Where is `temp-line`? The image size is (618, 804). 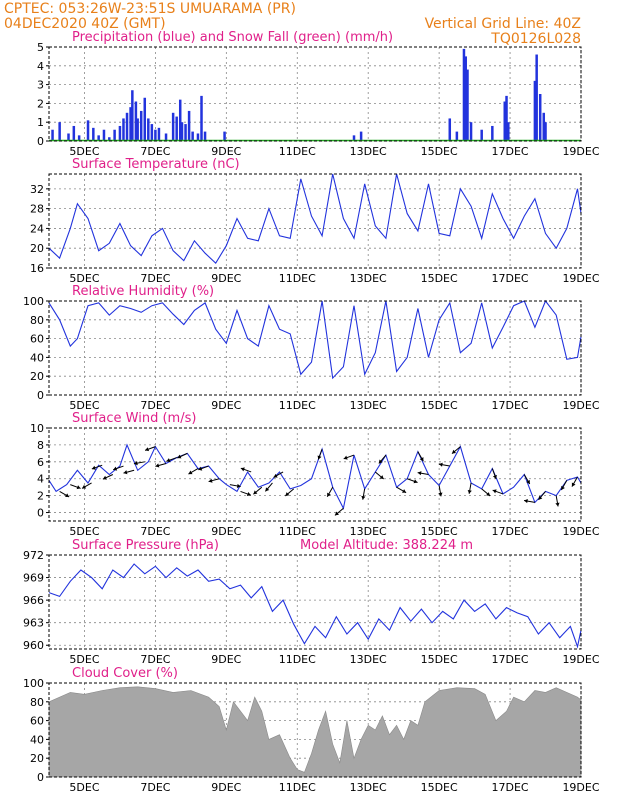
temp-line is located at coordinates (315, 218).